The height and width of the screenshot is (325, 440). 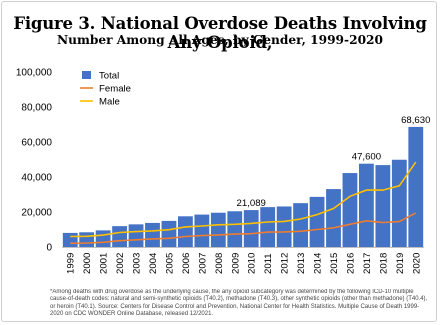 I want to click on x-tick-label: 2008, so click(x=219, y=263).